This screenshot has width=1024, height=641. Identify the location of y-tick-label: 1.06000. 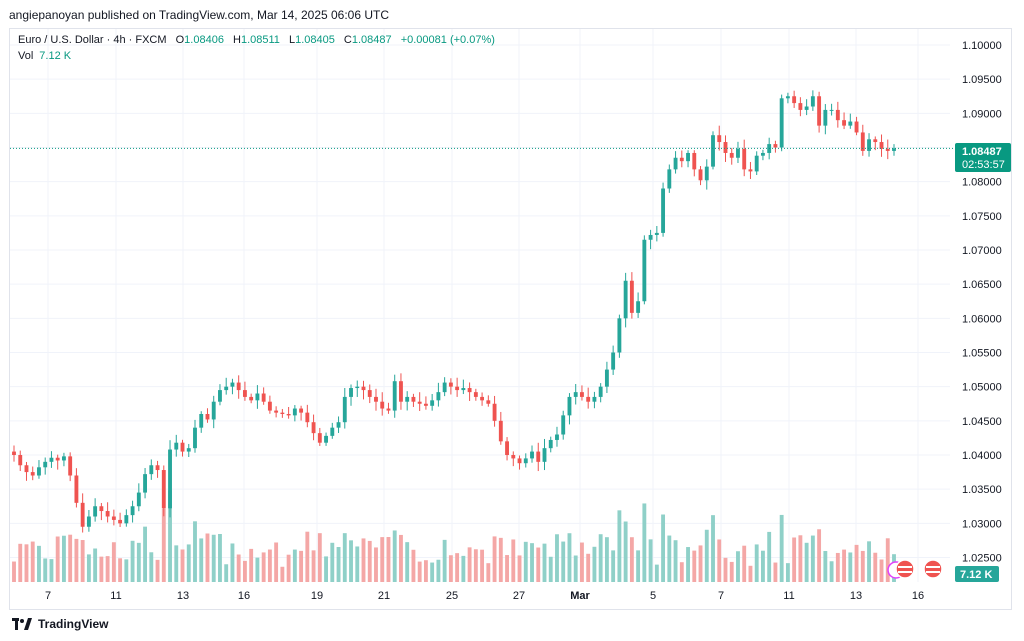
(982, 319).